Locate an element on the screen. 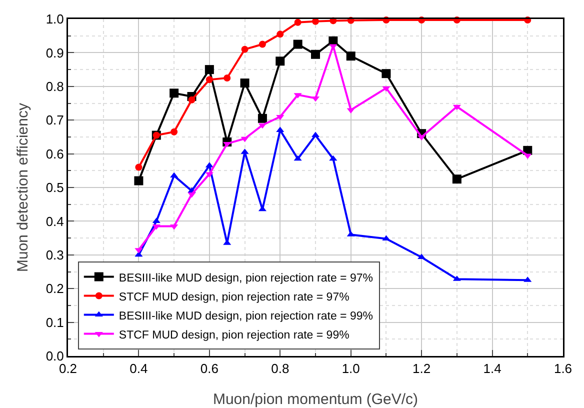 The width and height of the screenshot is (584, 408). y-tick-label: 0.0 is located at coordinates (55, 356).